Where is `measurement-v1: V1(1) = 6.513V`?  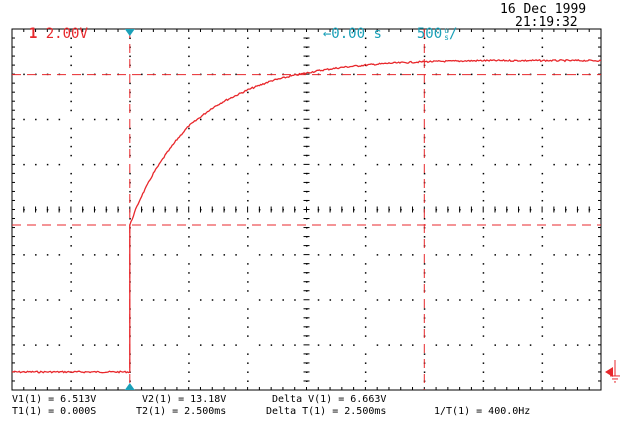 measurement-v1: V1(1) = 6.513V is located at coordinates (54, 399).